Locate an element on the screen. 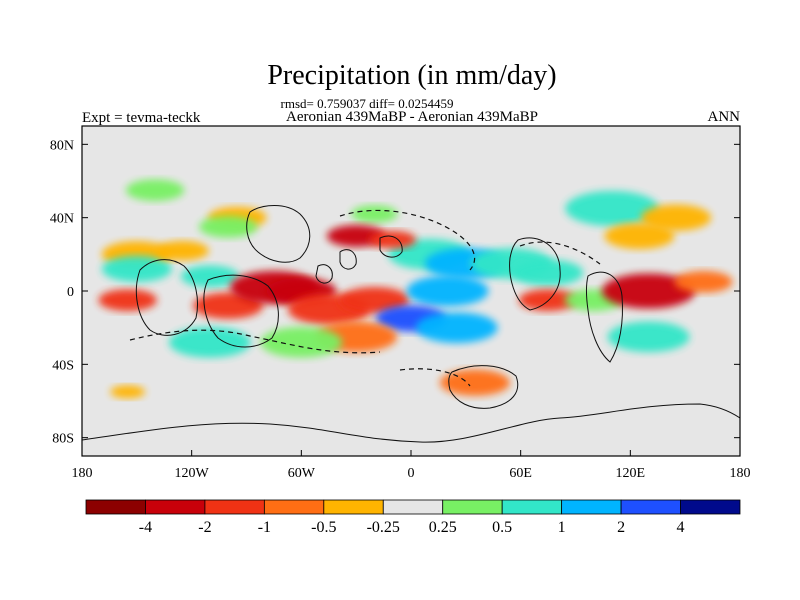  colorbar-label-1: -2 is located at coordinates (204, 527).